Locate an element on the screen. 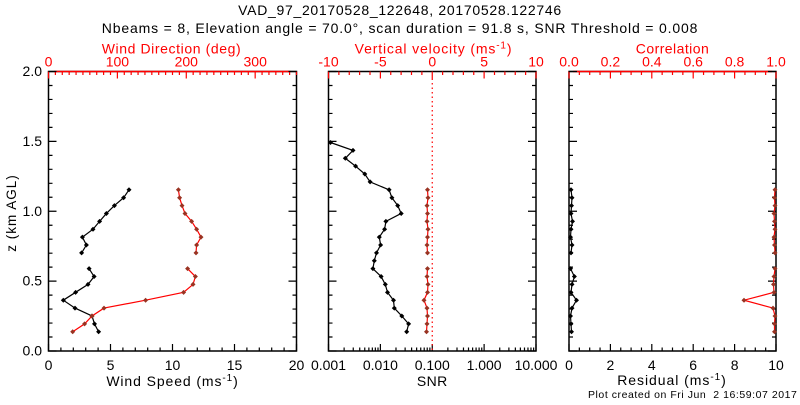 The image size is (800, 405). svg-text: 100 is located at coordinates (118, 61).